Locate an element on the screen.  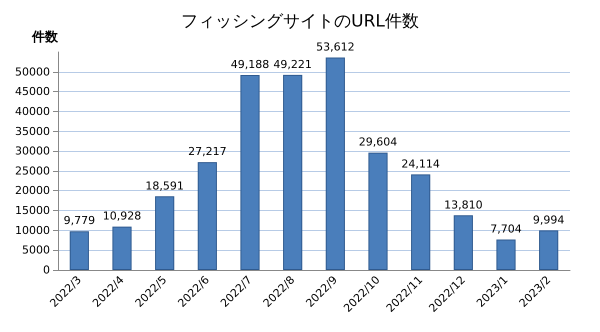
data-label: 27,217 is located at coordinates (207, 151).